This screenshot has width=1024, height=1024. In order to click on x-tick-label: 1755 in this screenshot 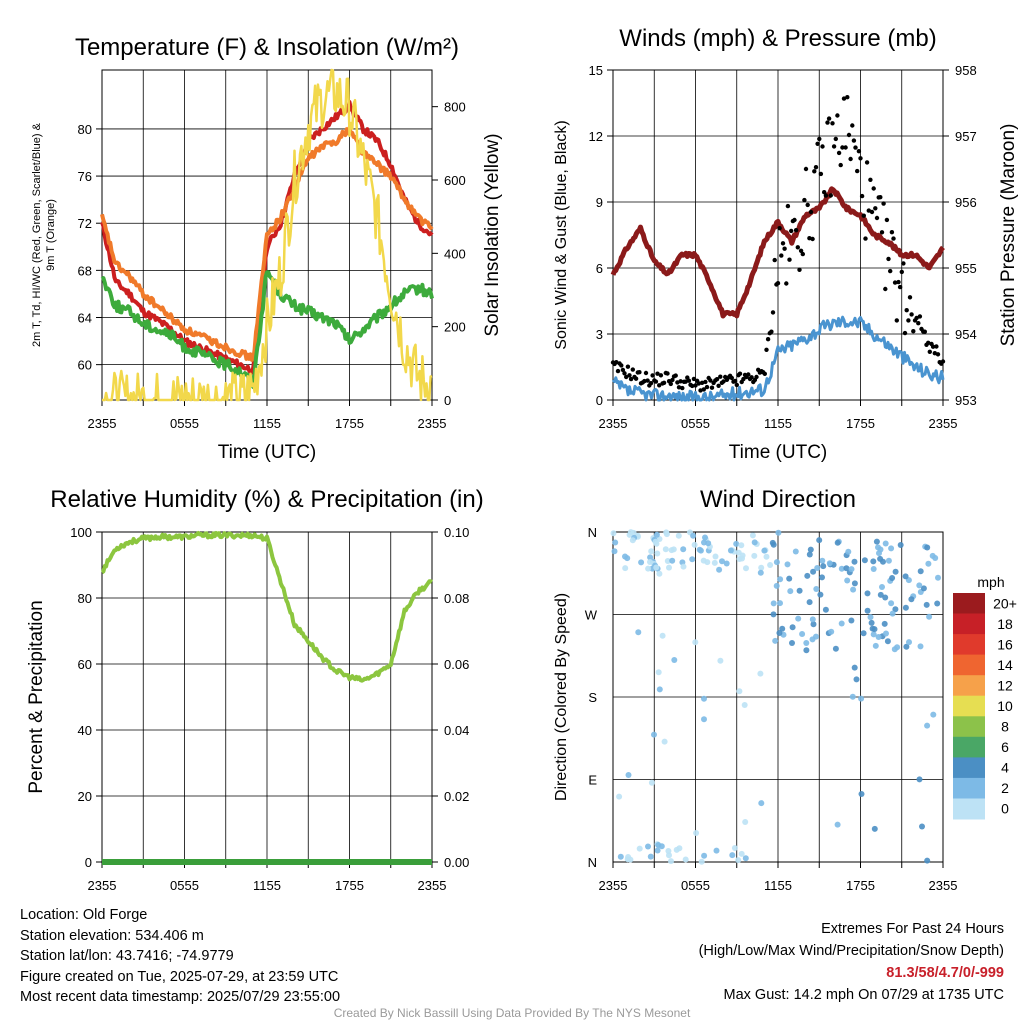, I will do `click(860, 423)`.